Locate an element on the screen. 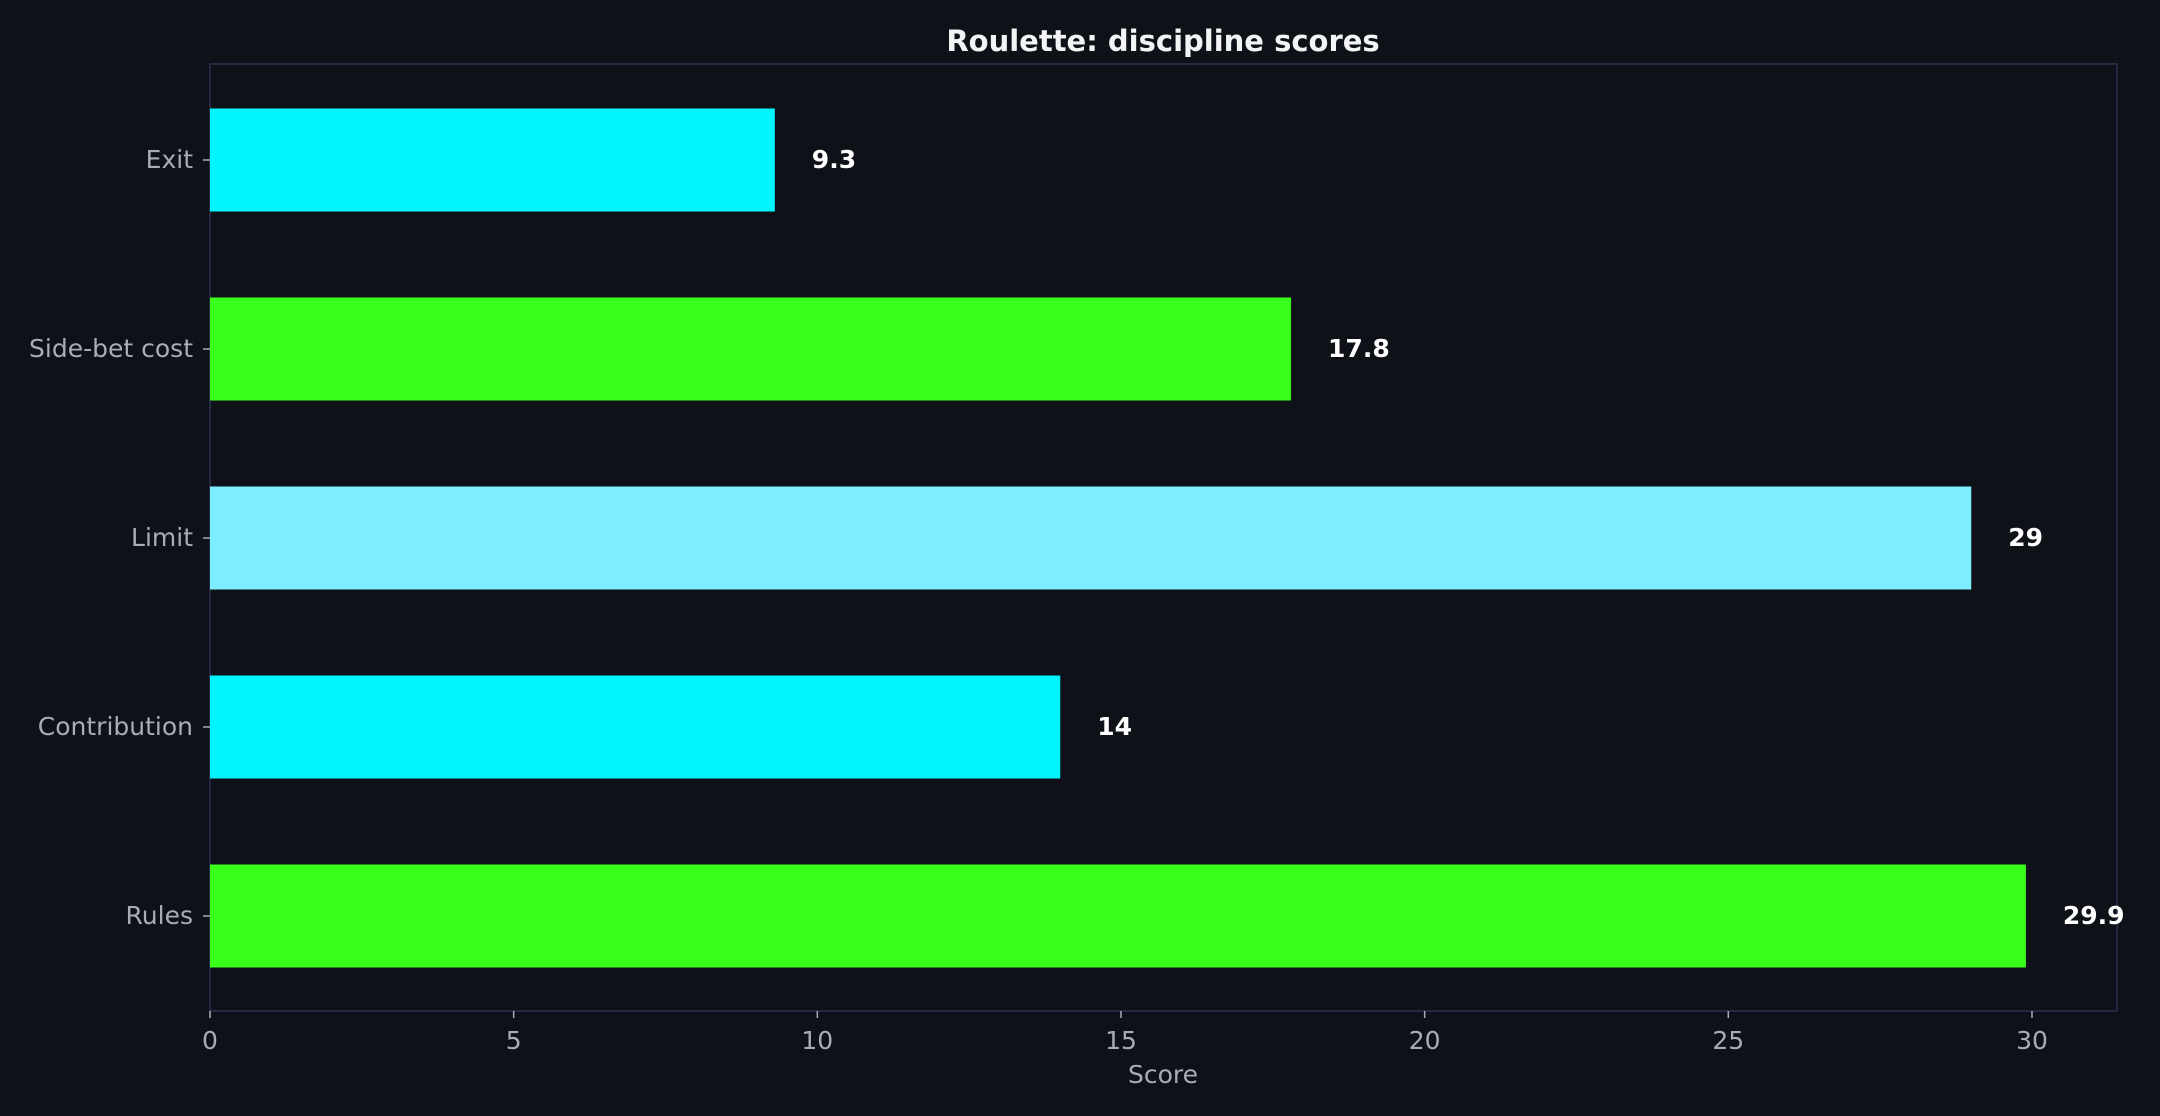  y-tick-label: Side-bet cost is located at coordinates (111, 348).